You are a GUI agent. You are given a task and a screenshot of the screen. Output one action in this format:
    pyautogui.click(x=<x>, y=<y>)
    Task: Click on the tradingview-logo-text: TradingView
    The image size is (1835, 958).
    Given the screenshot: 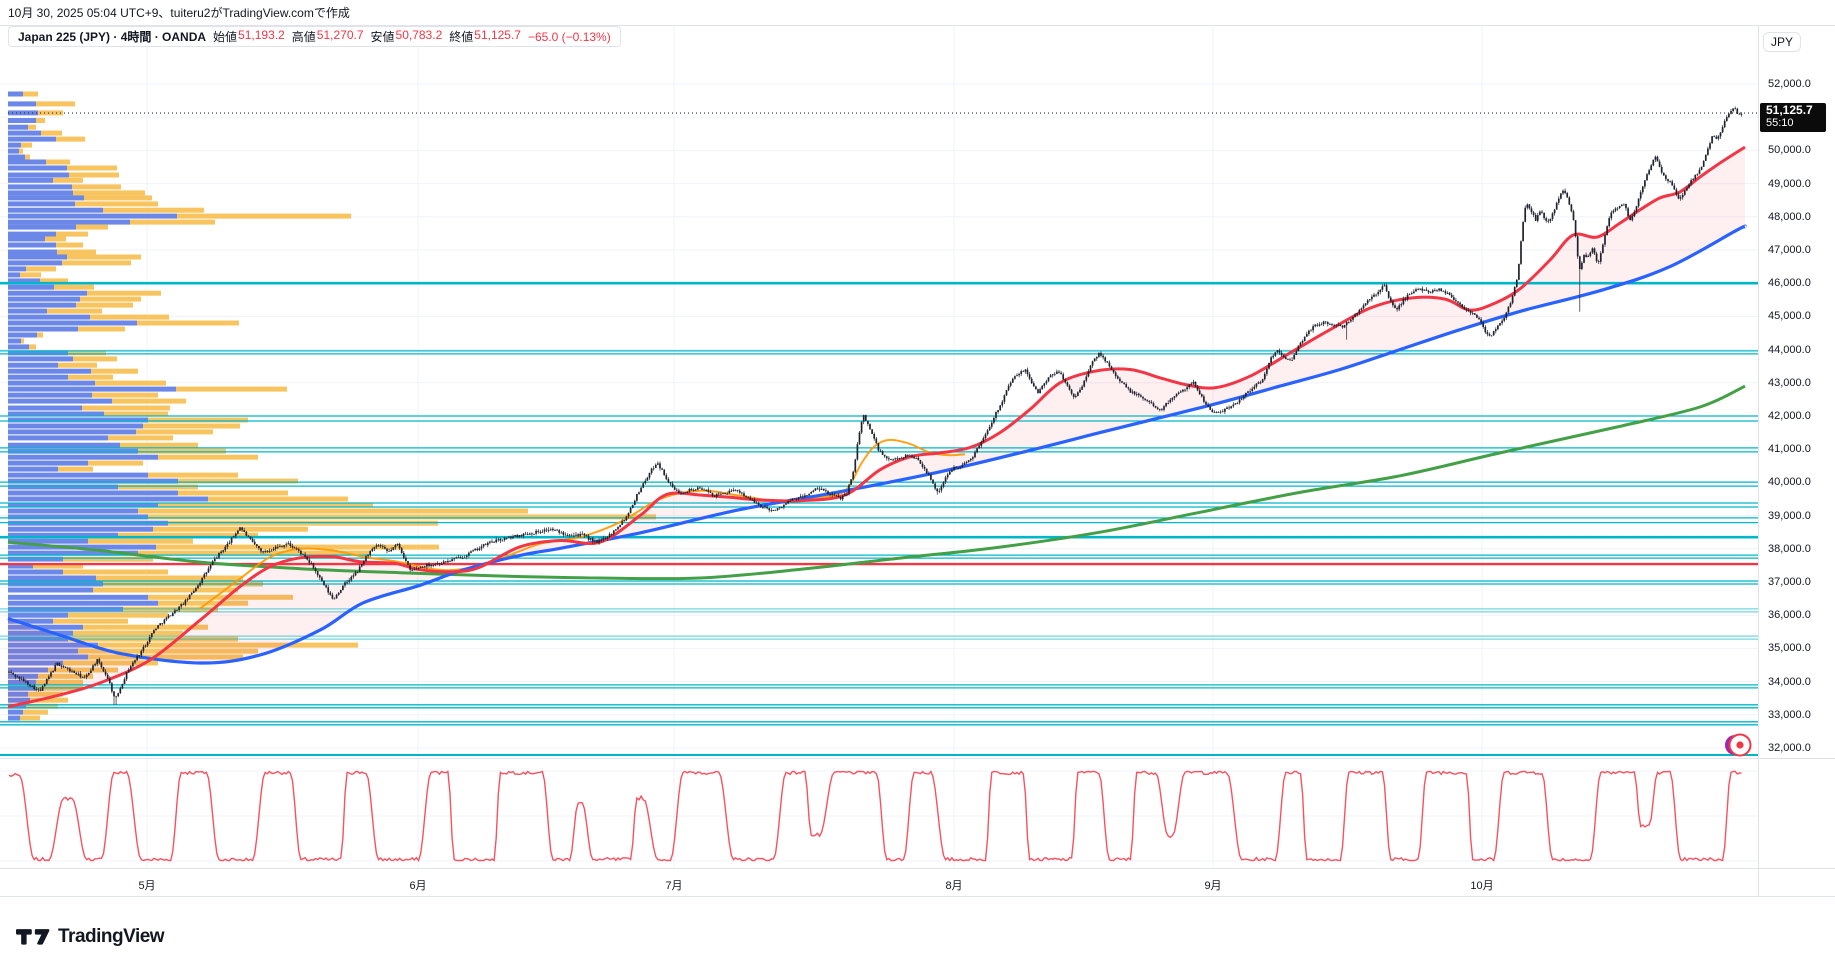 What is the action you would take?
    pyautogui.click(x=111, y=936)
    